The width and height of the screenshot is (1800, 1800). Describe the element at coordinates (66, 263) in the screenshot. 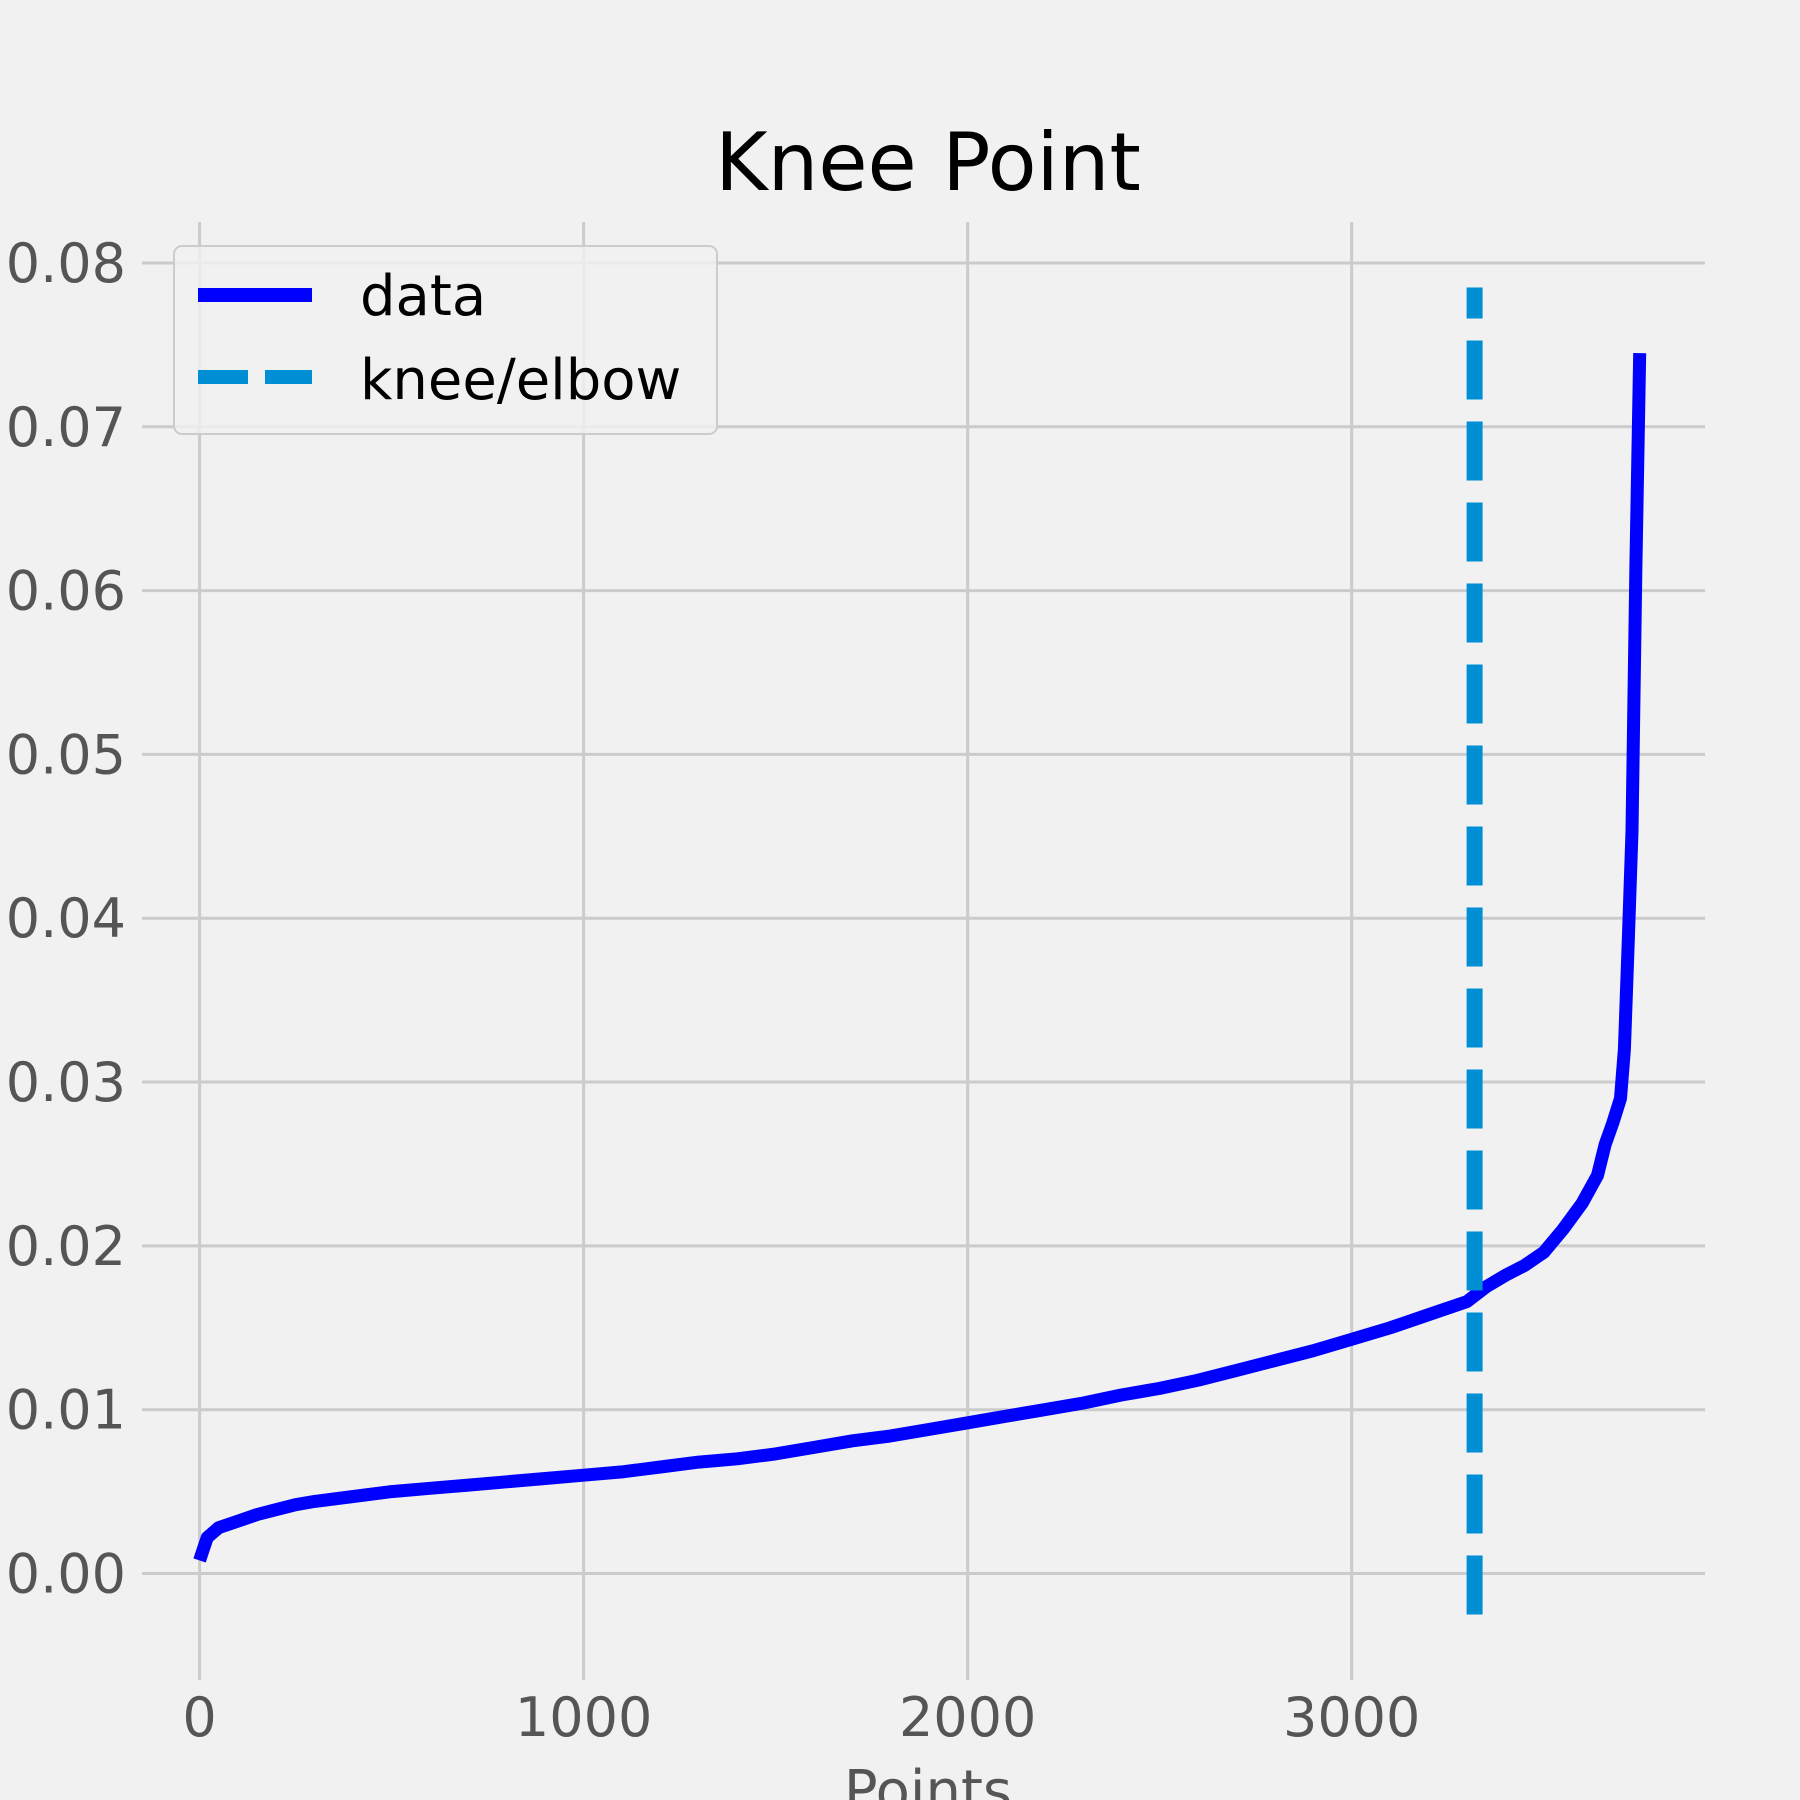

I see `y-tick-label: 0.08` at that location.